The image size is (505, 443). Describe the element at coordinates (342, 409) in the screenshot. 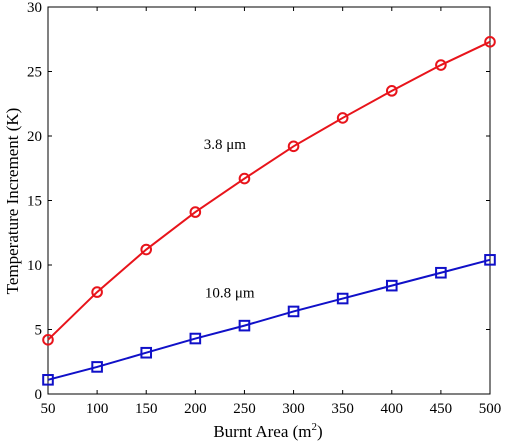

I see `x-tick-label: 350` at that location.